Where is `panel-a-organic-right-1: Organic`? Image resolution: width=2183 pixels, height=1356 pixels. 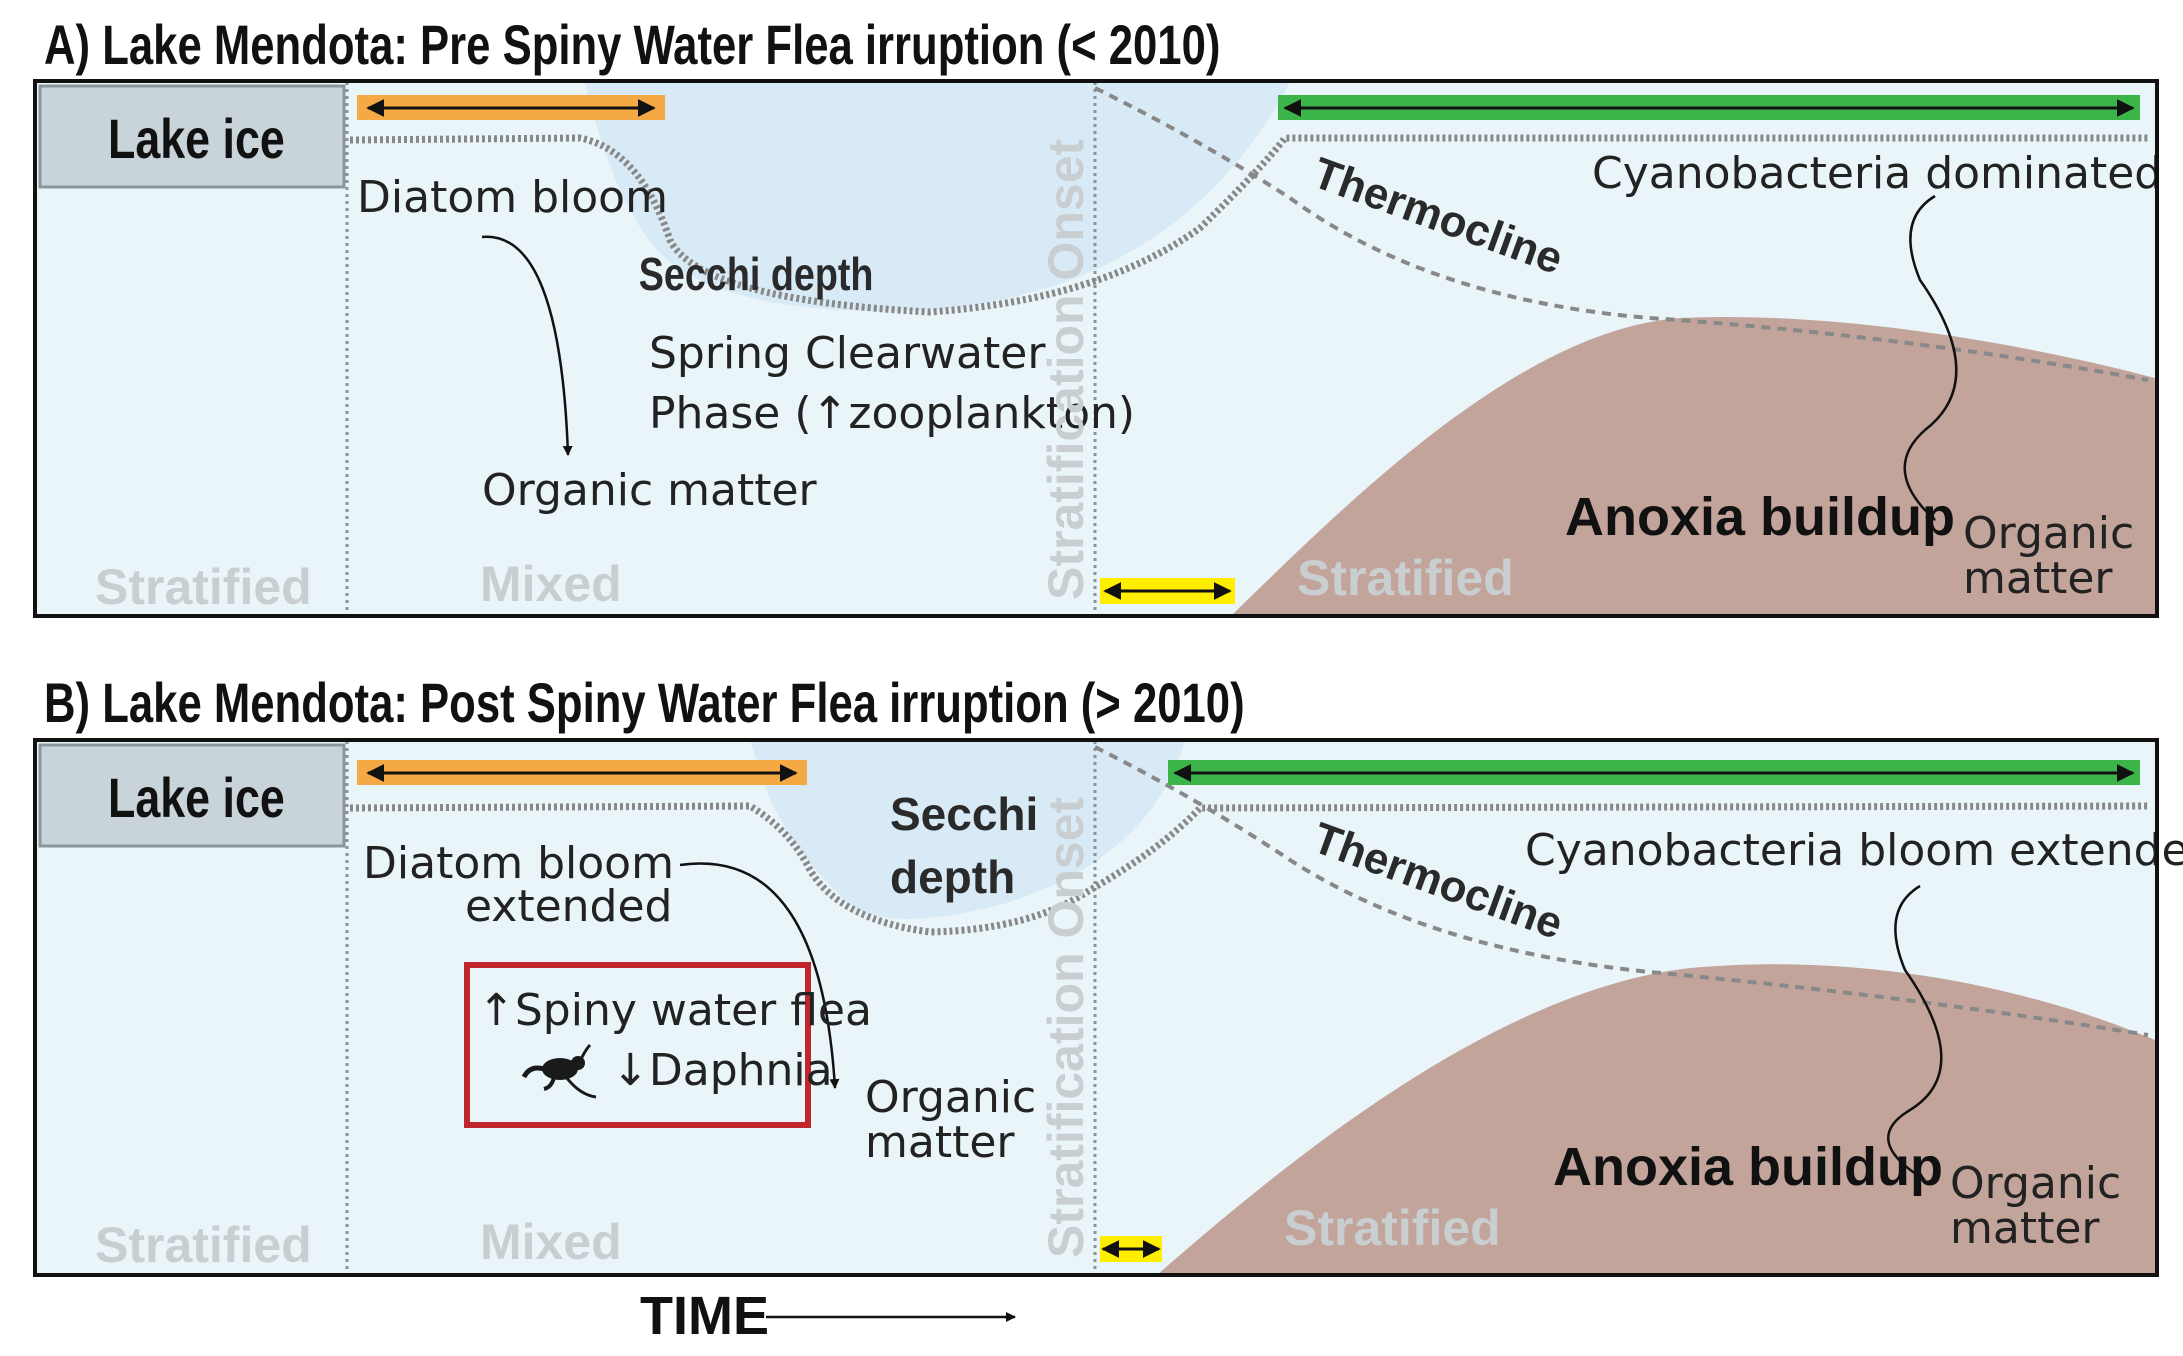
panel-a-organic-right-1: Organic is located at coordinates (2048, 533).